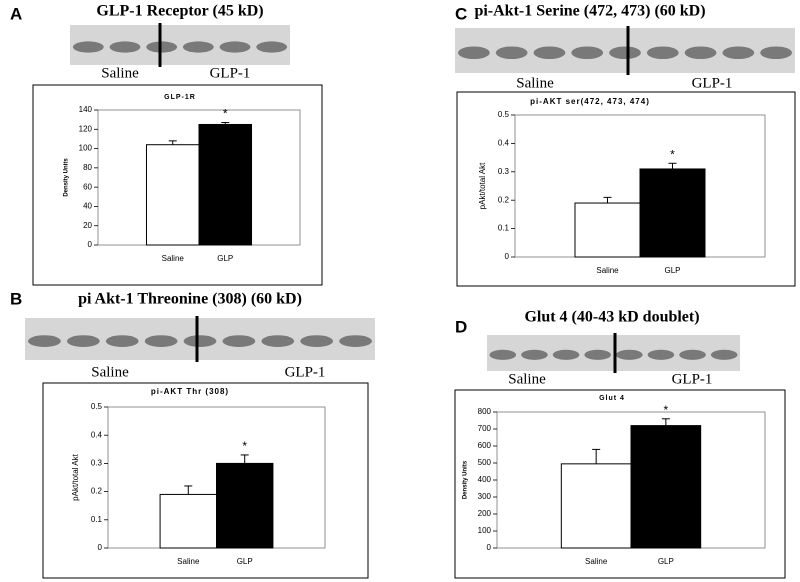 The width and height of the screenshot is (800, 582). What do you see at coordinates (86, 128) in the screenshot?
I see `y-tick-label: 120` at bounding box center [86, 128].